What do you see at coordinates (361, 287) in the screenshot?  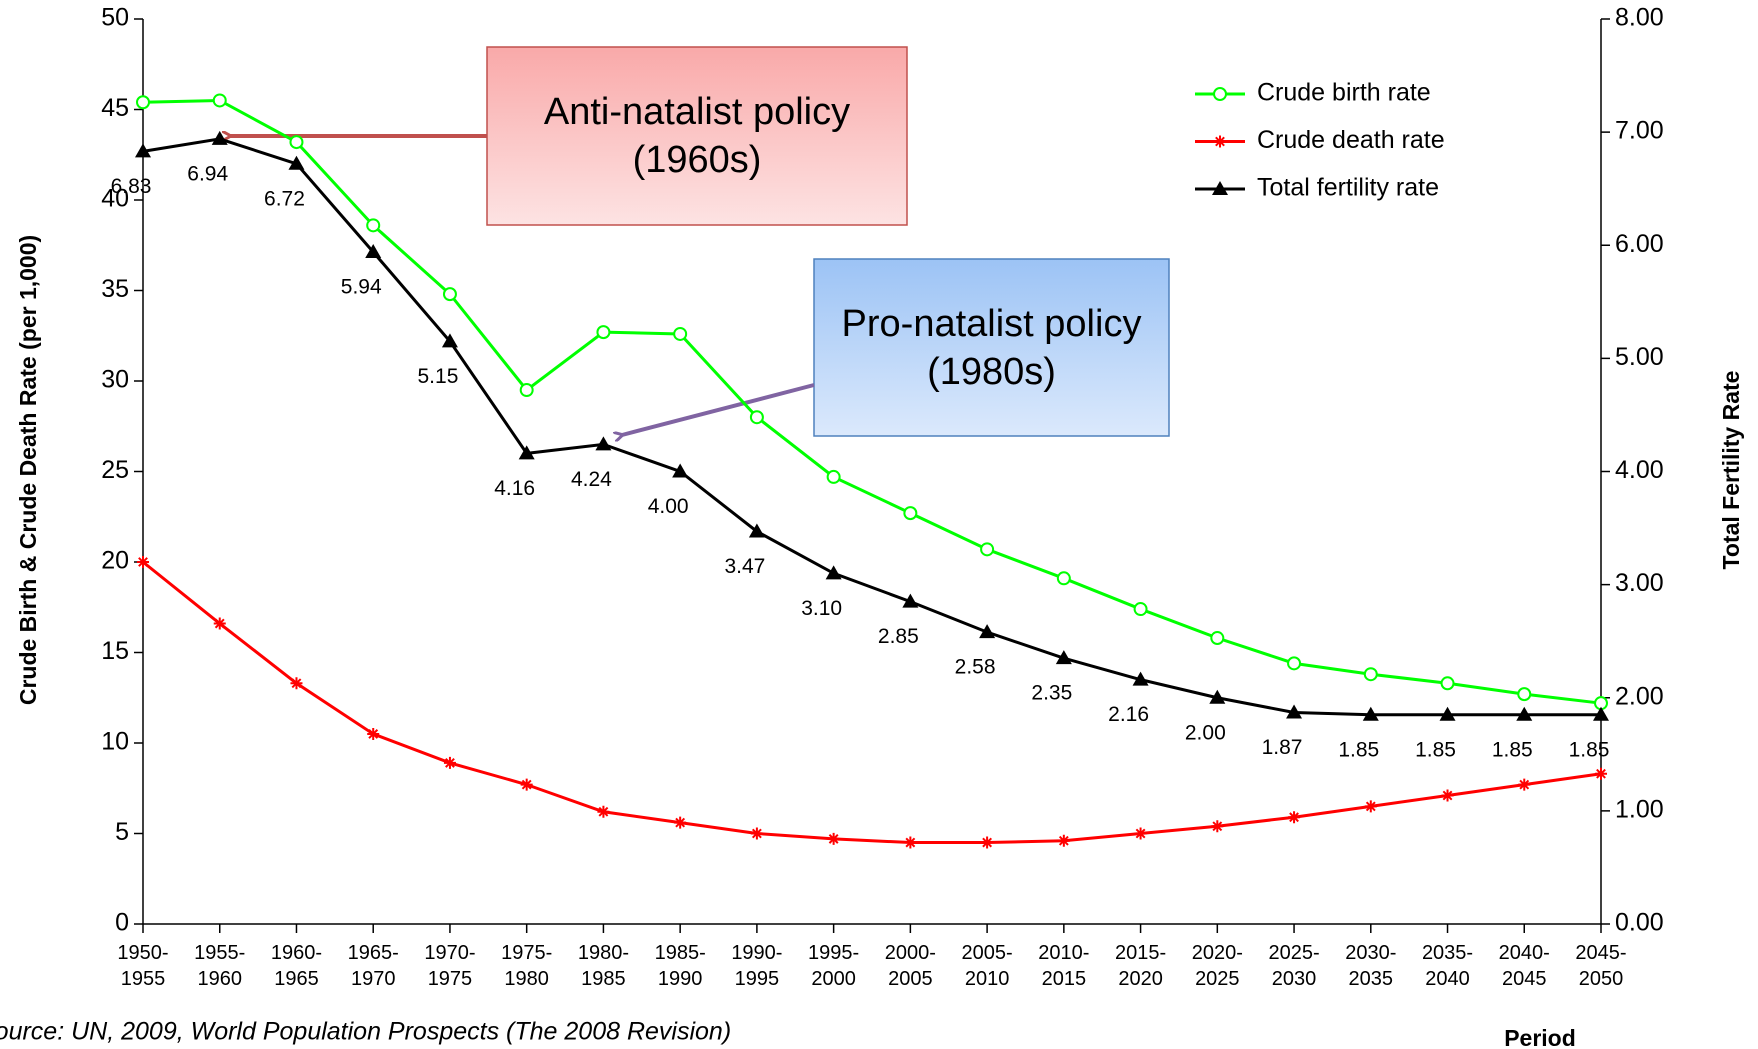 I see `data-label: 5.94` at bounding box center [361, 287].